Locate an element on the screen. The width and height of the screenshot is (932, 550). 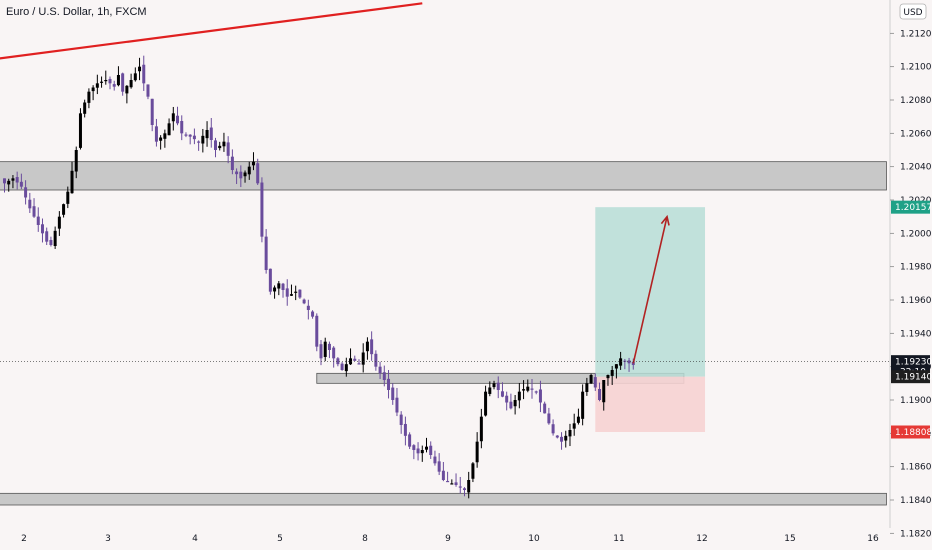
trend-line is located at coordinates (211, 31).